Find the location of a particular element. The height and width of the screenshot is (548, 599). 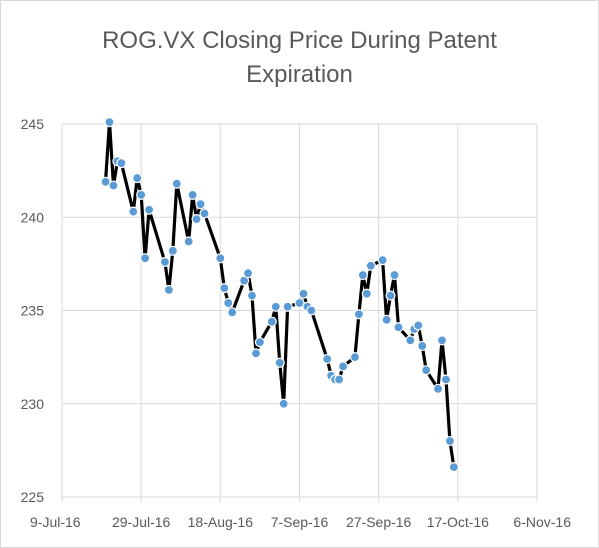

chart-title-line-1: ROG.VX Closing Price During Patent is located at coordinates (299, 40).